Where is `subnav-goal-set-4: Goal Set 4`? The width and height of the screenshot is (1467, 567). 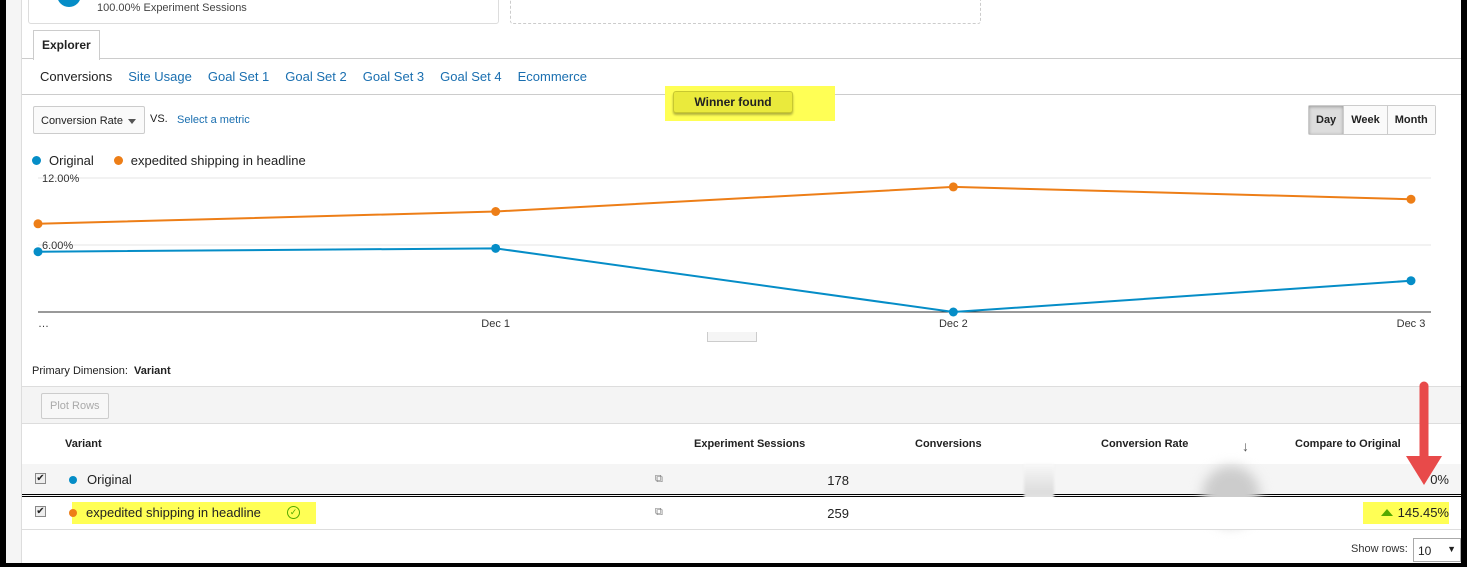 subnav-goal-set-4: Goal Set 4 is located at coordinates (471, 76).